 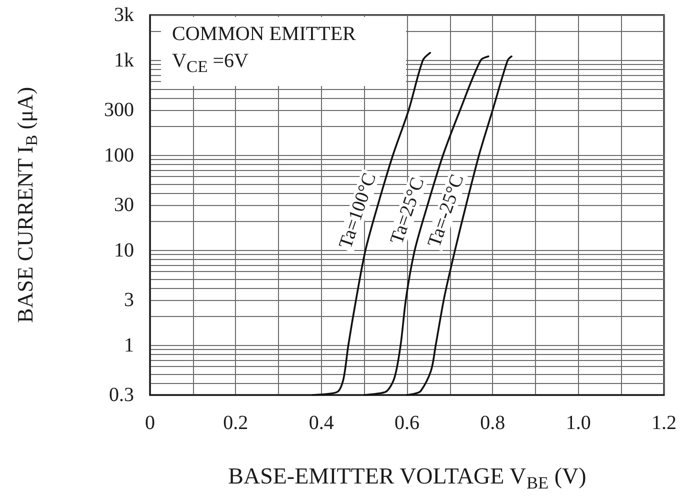 I want to click on y-tick-label: 100, so click(x=119, y=155).